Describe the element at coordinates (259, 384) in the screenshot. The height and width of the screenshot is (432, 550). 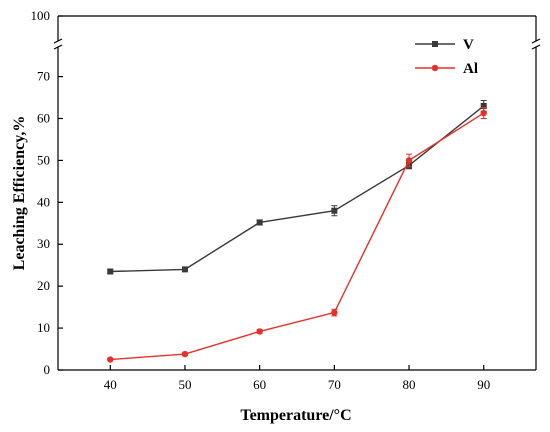
I see `x-tick-label: 60` at that location.